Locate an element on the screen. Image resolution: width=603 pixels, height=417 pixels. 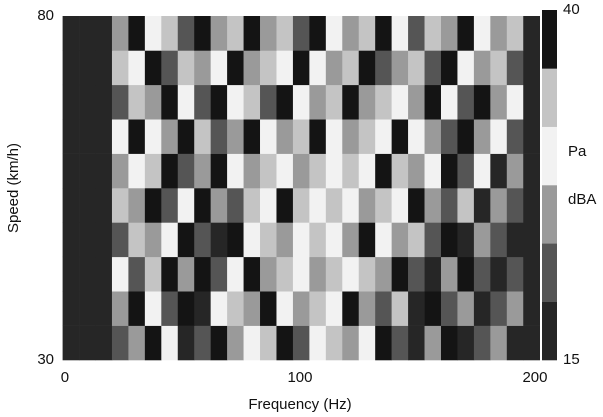
x-tick-label: 200 is located at coordinates (534, 377).